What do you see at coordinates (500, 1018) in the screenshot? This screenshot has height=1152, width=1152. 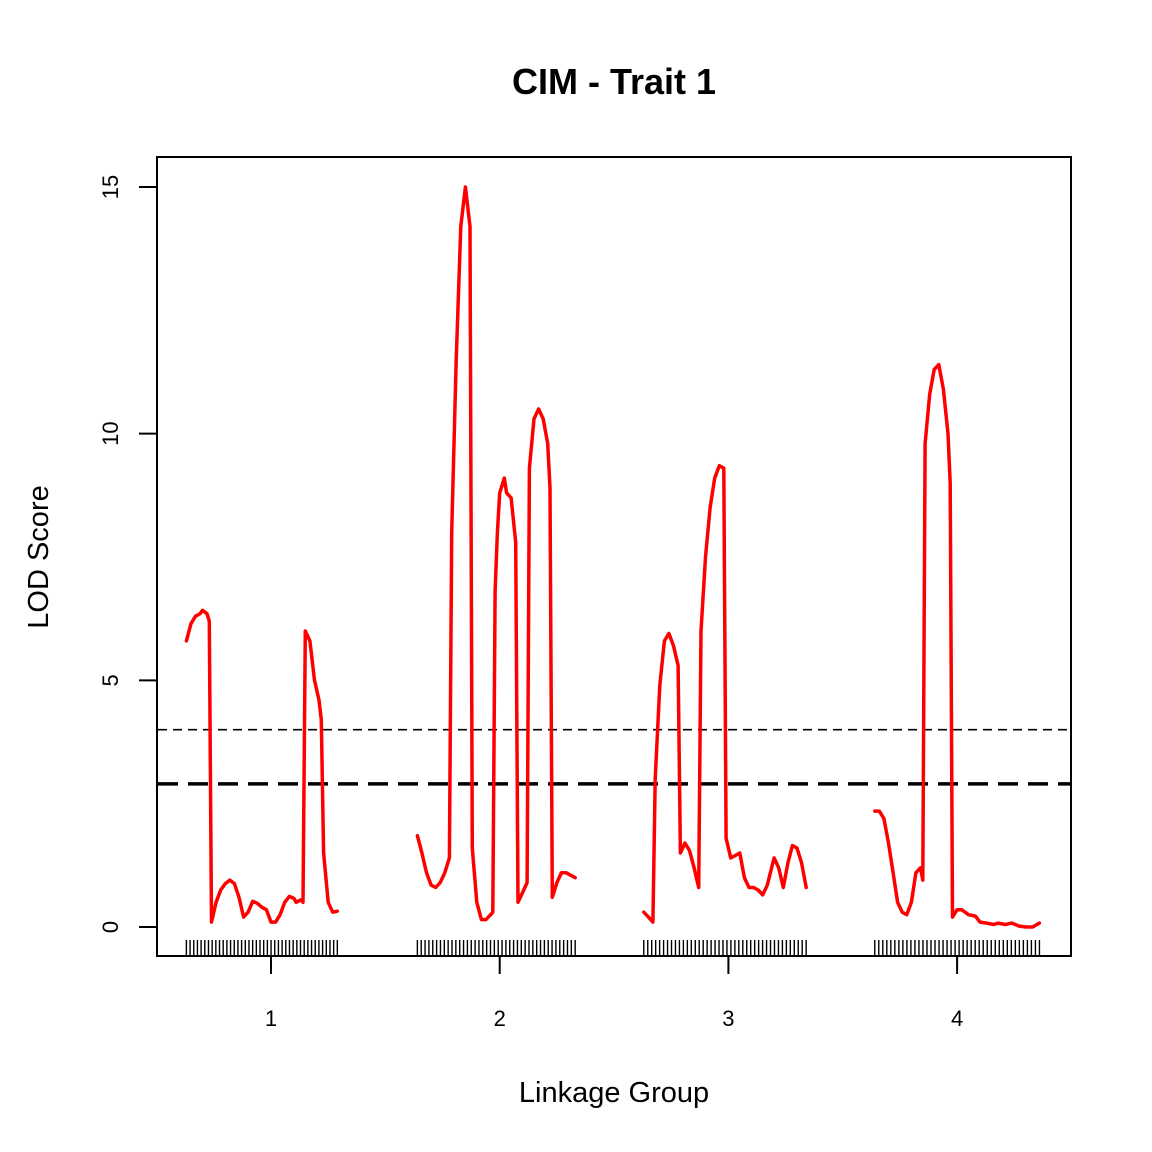 I see `x-tick-label: 2` at bounding box center [500, 1018].